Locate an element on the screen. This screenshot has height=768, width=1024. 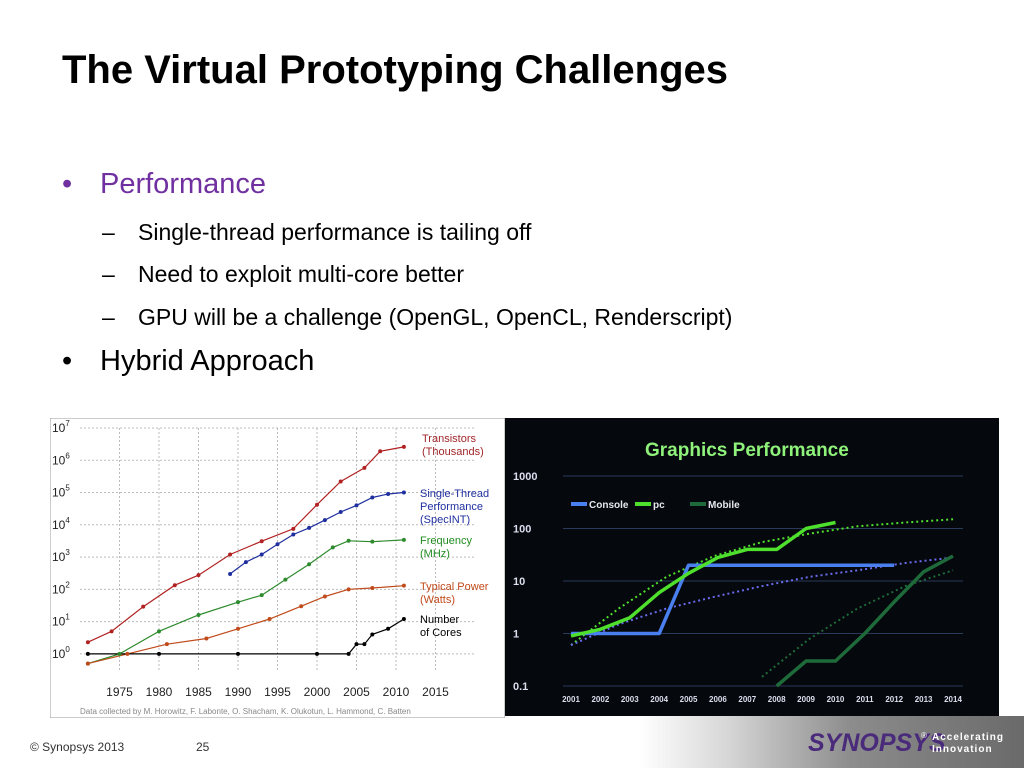
y-tick-label: 1000 is located at coordinates (525, 477).